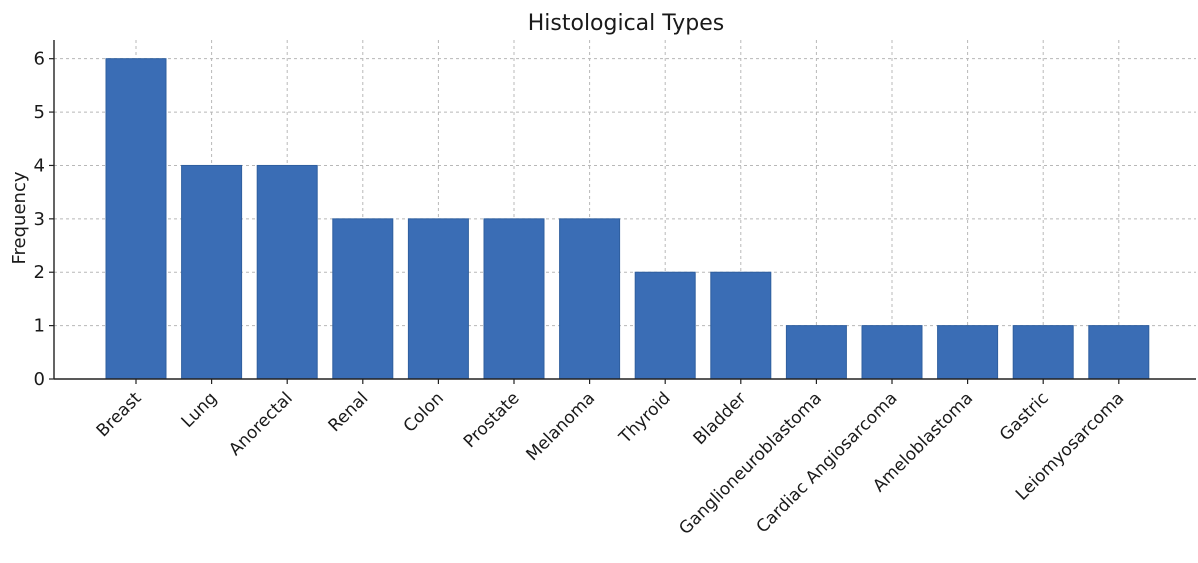  I want to click on chart-title: Histological Types, so click(626, 23).